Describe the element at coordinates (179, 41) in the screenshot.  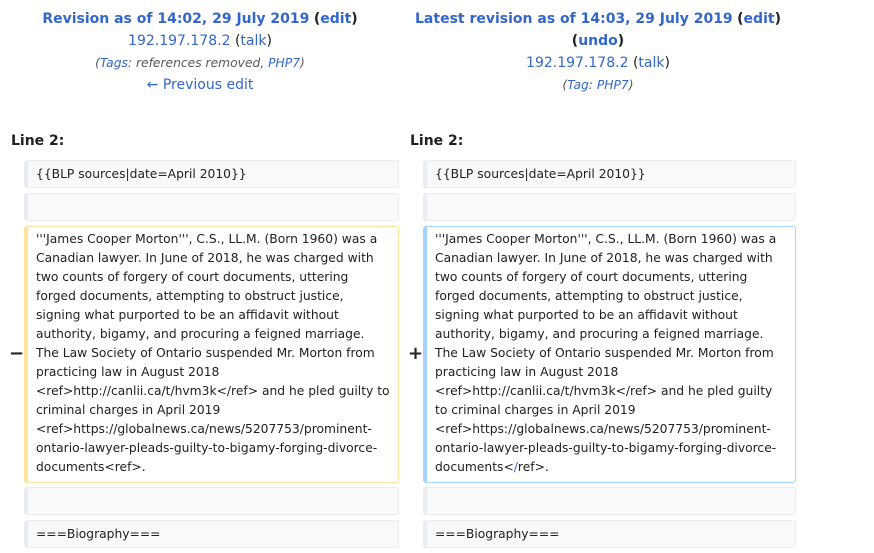
I see `old-revision-user-link: 192.197.178.2` at that location.